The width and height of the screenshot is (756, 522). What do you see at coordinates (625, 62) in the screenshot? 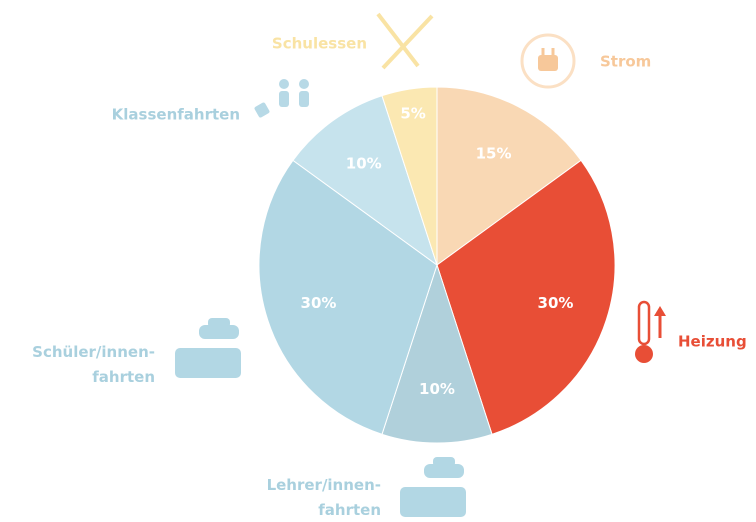
I see `category-label: Strom` at bounding box center [625, 62].